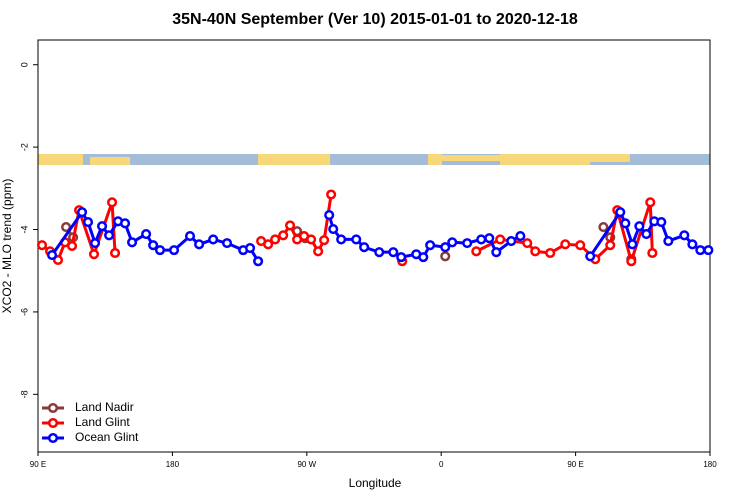 This screenshot has height=500, width=750. Describe the element at coordinates (107, 437) in the screenshot. I see `legend-label: Ocean Glint` at that location.